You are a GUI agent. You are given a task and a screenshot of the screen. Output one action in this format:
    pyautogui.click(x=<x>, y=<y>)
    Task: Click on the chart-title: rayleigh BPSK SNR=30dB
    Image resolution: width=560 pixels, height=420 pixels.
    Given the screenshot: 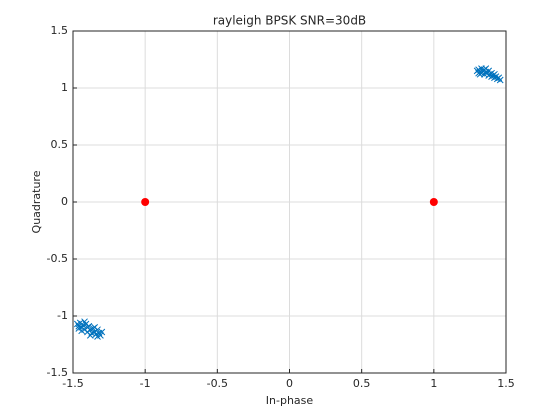 What is the action you would take?
    pyautogui.click(x=289, y=21)
    